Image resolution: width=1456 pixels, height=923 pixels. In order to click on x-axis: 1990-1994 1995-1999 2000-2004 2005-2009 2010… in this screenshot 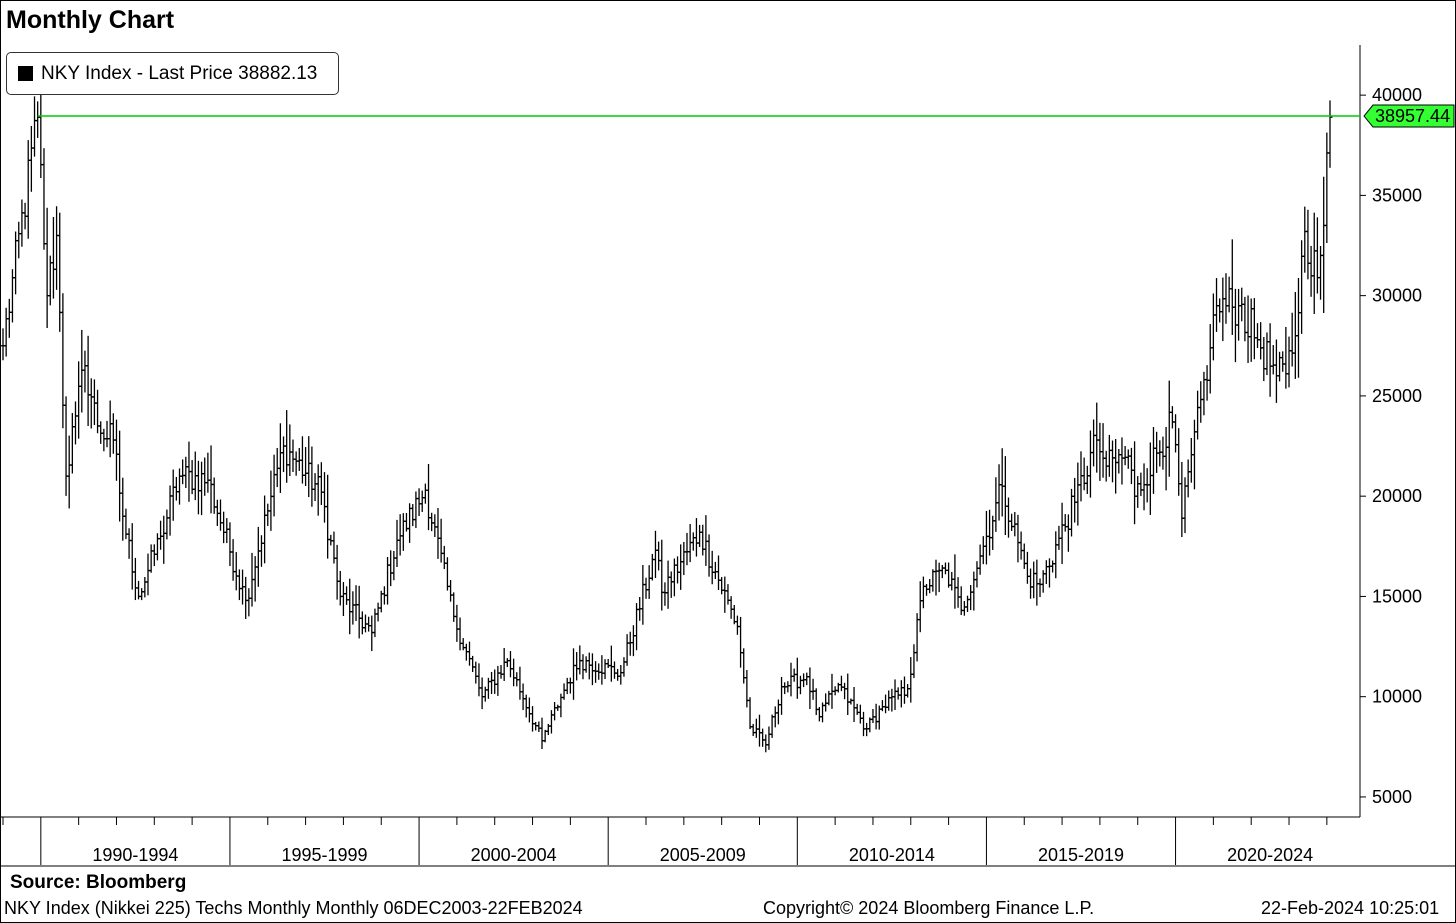, I will do `click(665, 841)`.